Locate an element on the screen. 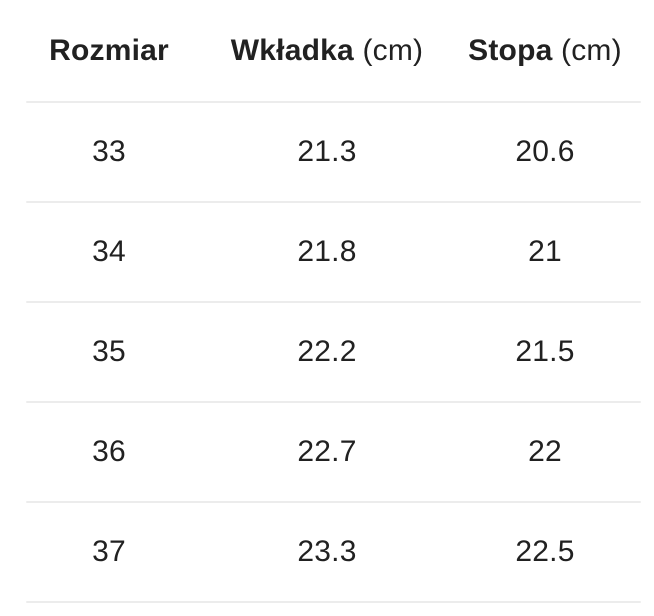 The width and height of the screenshot is (654, 616). column-header-size-label: Rozmiar is located at coordinates (109, 50).